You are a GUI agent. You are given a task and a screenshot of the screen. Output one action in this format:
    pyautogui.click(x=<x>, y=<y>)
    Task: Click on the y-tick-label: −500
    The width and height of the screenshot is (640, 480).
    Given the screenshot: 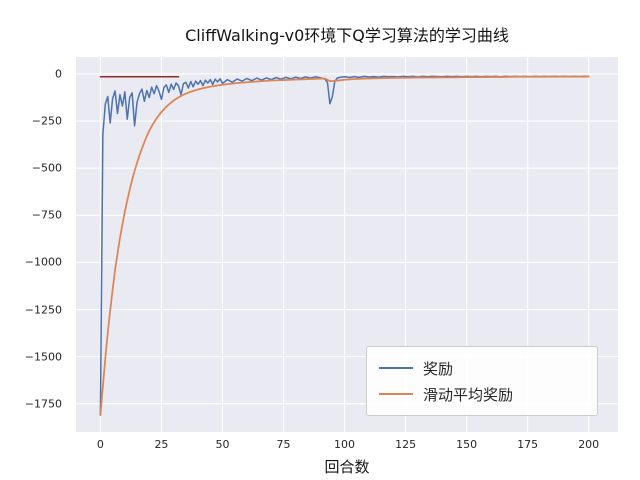 What is the action you would take?
    pyautogui.click(x=46, y=168)
    